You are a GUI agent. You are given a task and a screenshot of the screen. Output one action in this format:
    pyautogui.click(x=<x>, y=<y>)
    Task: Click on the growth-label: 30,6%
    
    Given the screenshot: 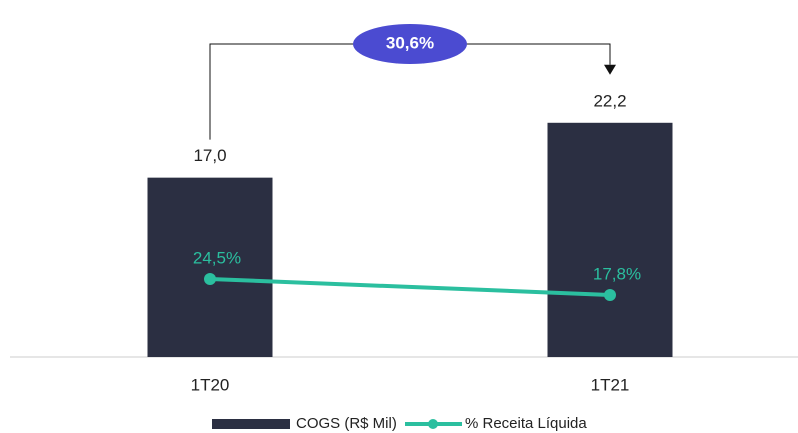 What is the action you would take?
    pyautogui.click(x=410, y=42)
    